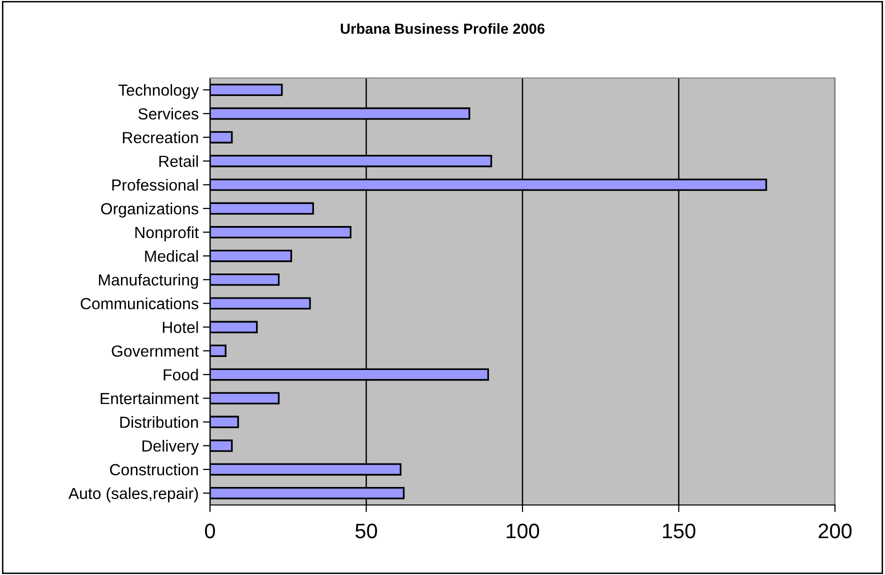 This screenshot has width=885, height=575. I want to click on y-tick-label: Distribution, so click(159, 422).